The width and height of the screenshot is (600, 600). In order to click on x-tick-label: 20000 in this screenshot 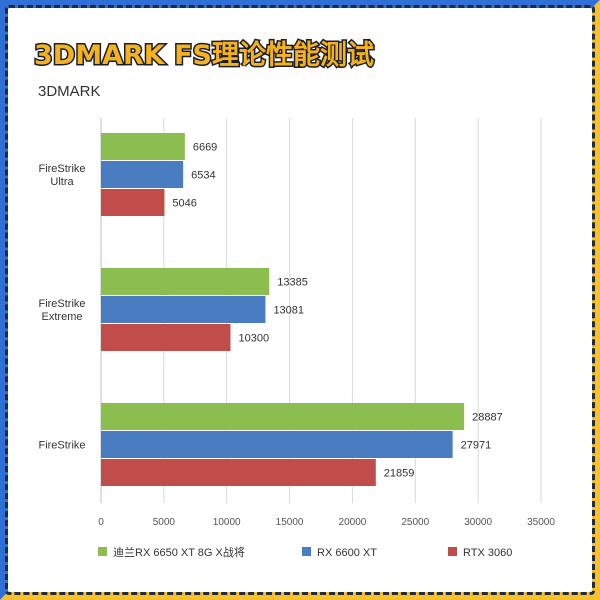, I will do `click(353, 522)`.